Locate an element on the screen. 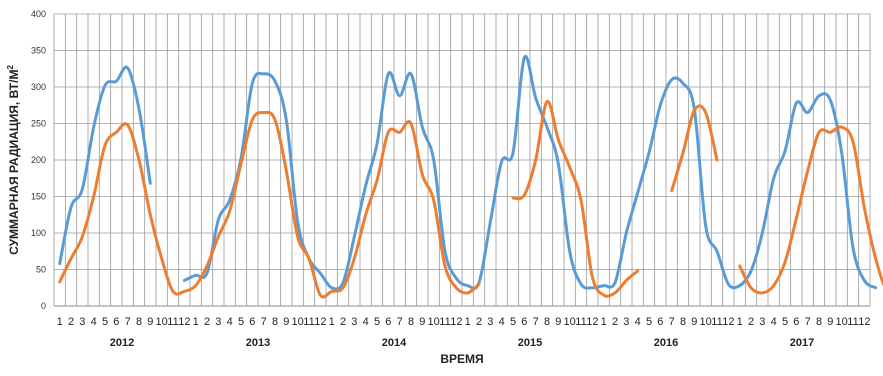  x-year-label: 2013 is located at coordinates (258, 343).